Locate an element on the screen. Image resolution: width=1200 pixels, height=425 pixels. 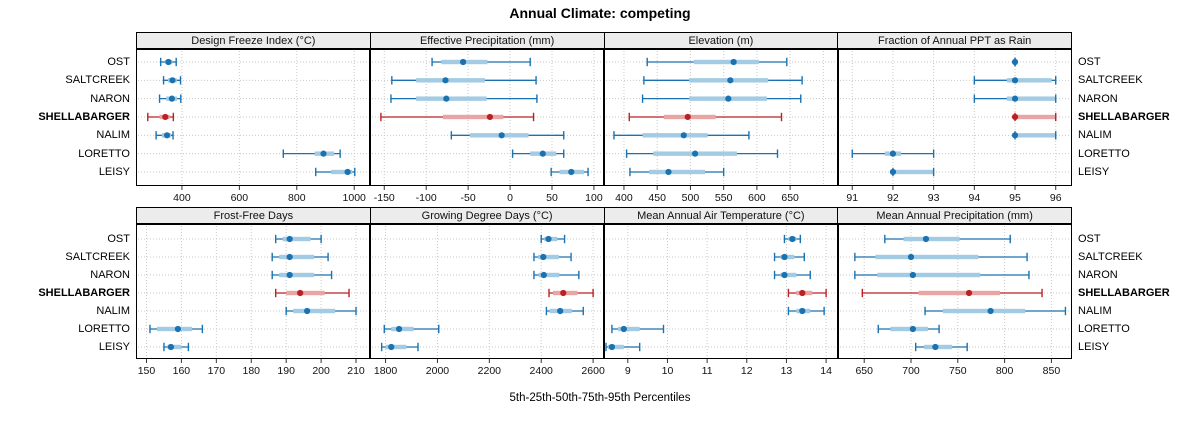
svg-text: -50 is located at coordinates (468, 198).